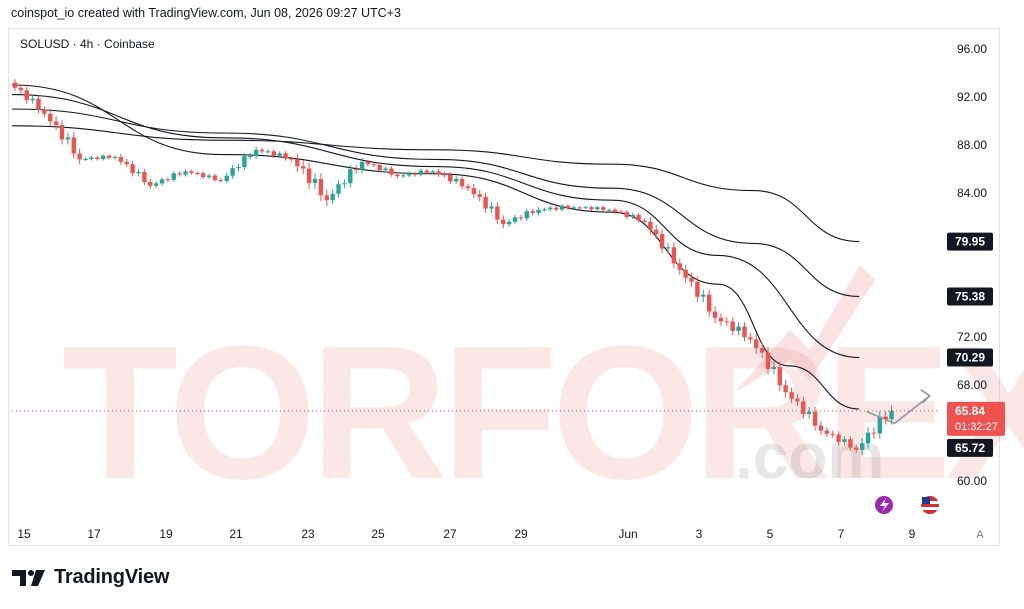  What do you see at coordinates (841, 534) in the screenshot?
I see `x-tick-label: 7` at bounding box center [841, 534].